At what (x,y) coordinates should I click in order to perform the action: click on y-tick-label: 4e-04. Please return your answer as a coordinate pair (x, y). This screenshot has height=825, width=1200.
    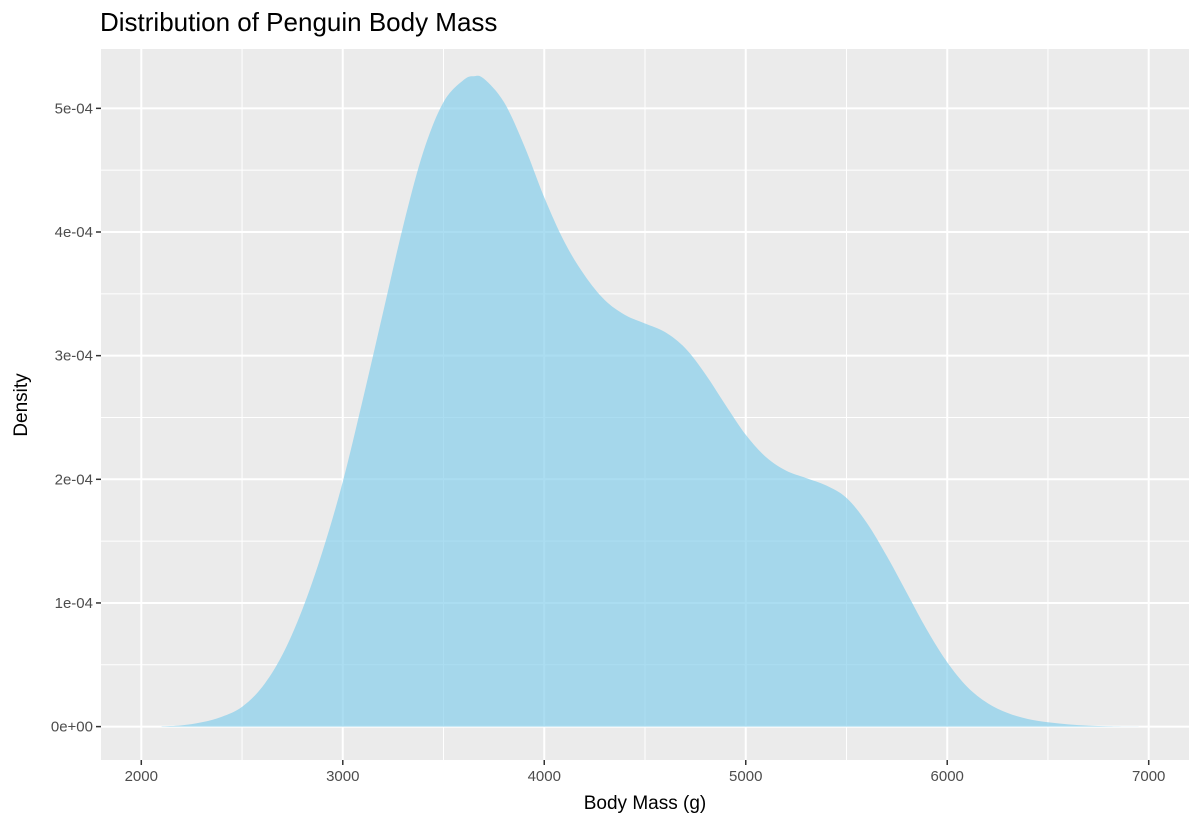
    Looking at the image, I should click on (74, 232).